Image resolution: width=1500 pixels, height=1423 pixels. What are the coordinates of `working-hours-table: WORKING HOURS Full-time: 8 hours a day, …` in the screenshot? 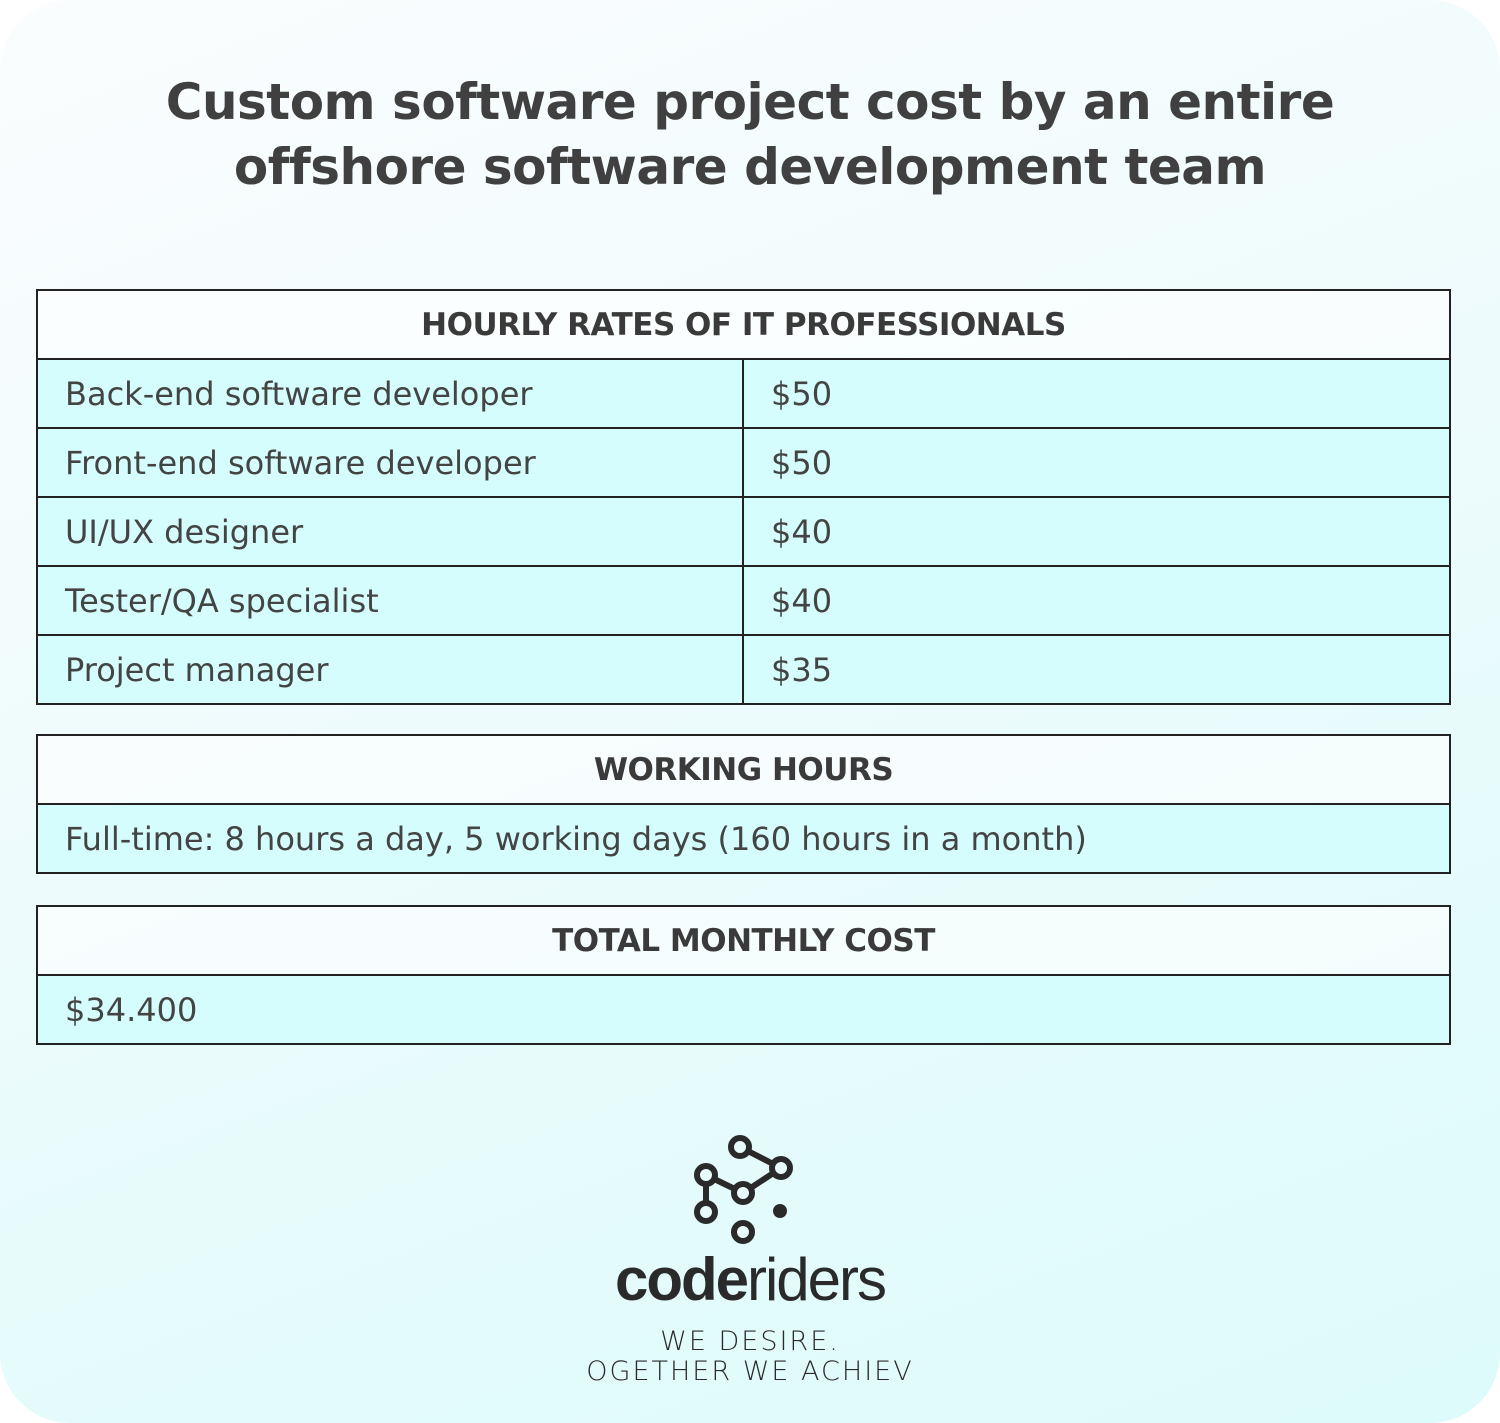 It's located at (743, 804).